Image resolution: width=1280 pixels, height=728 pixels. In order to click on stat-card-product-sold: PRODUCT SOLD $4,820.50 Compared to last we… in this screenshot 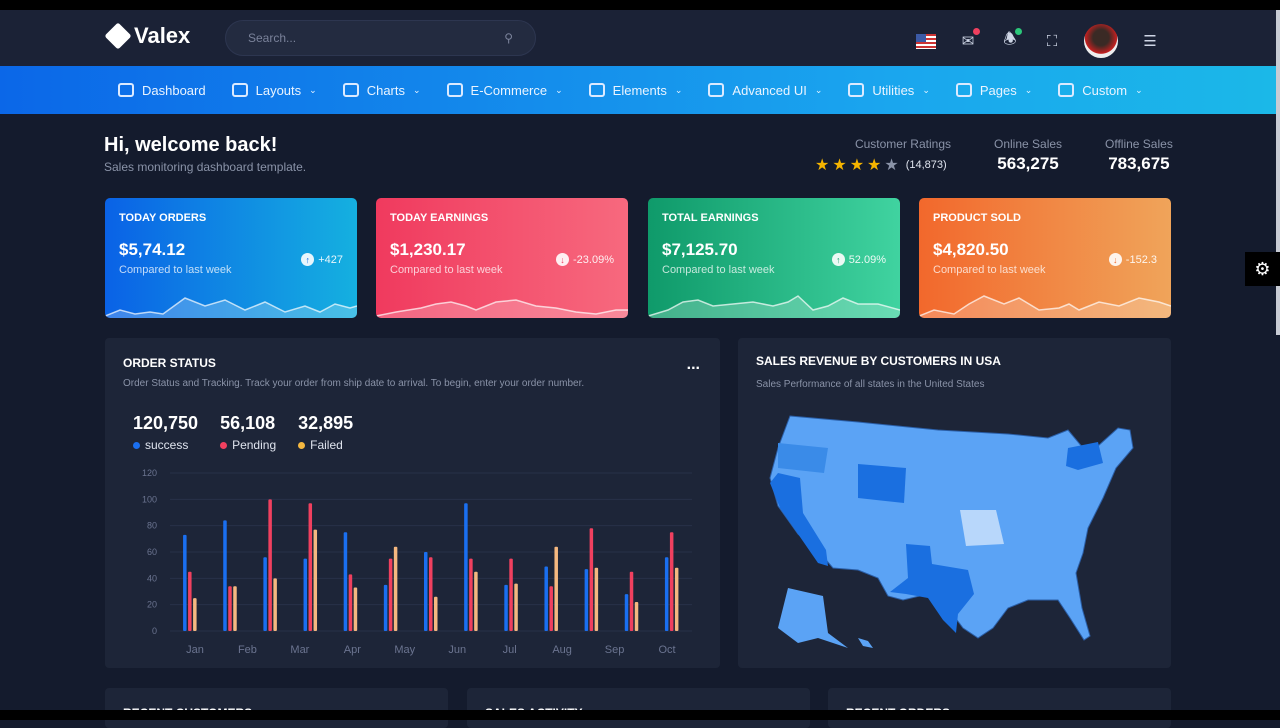, I will do `click(1045, 258)`.